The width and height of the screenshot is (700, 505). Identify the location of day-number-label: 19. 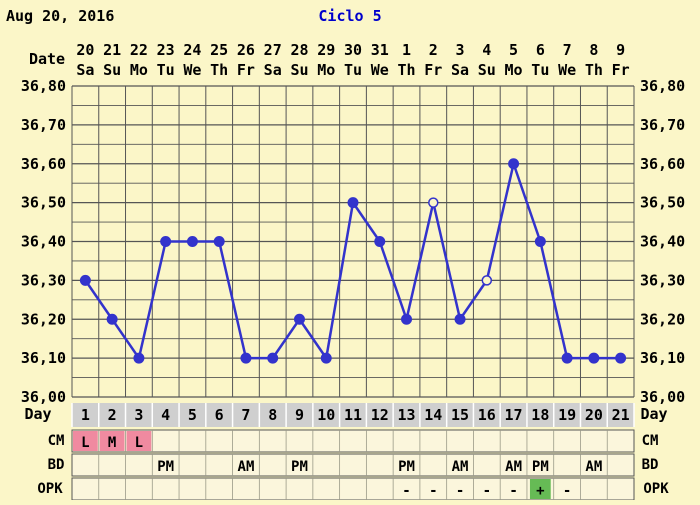
(567, 415).